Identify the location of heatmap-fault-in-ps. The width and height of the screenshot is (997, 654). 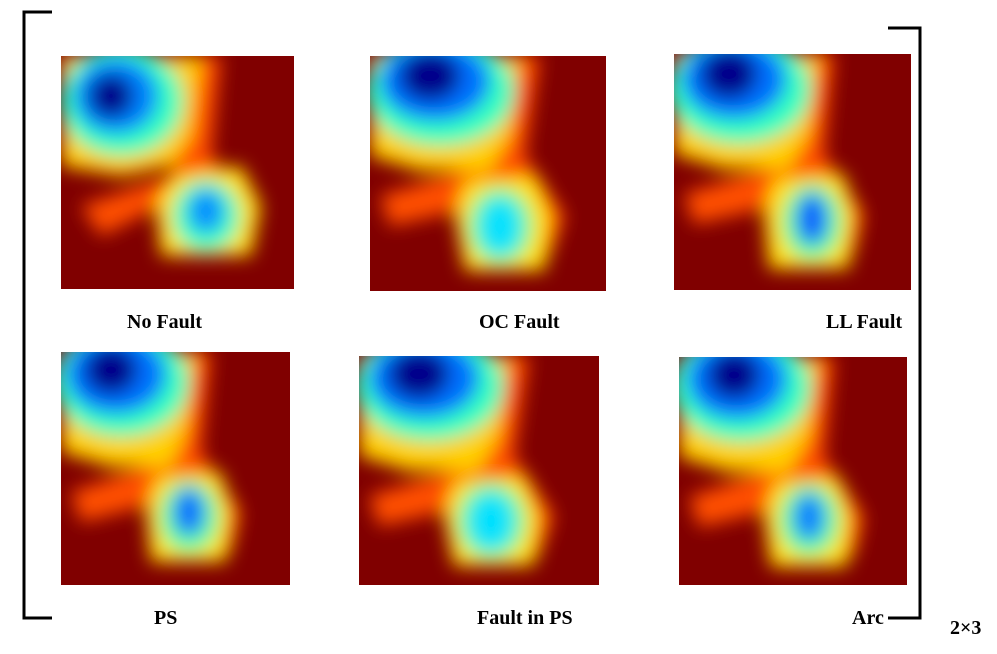
(479, 470).